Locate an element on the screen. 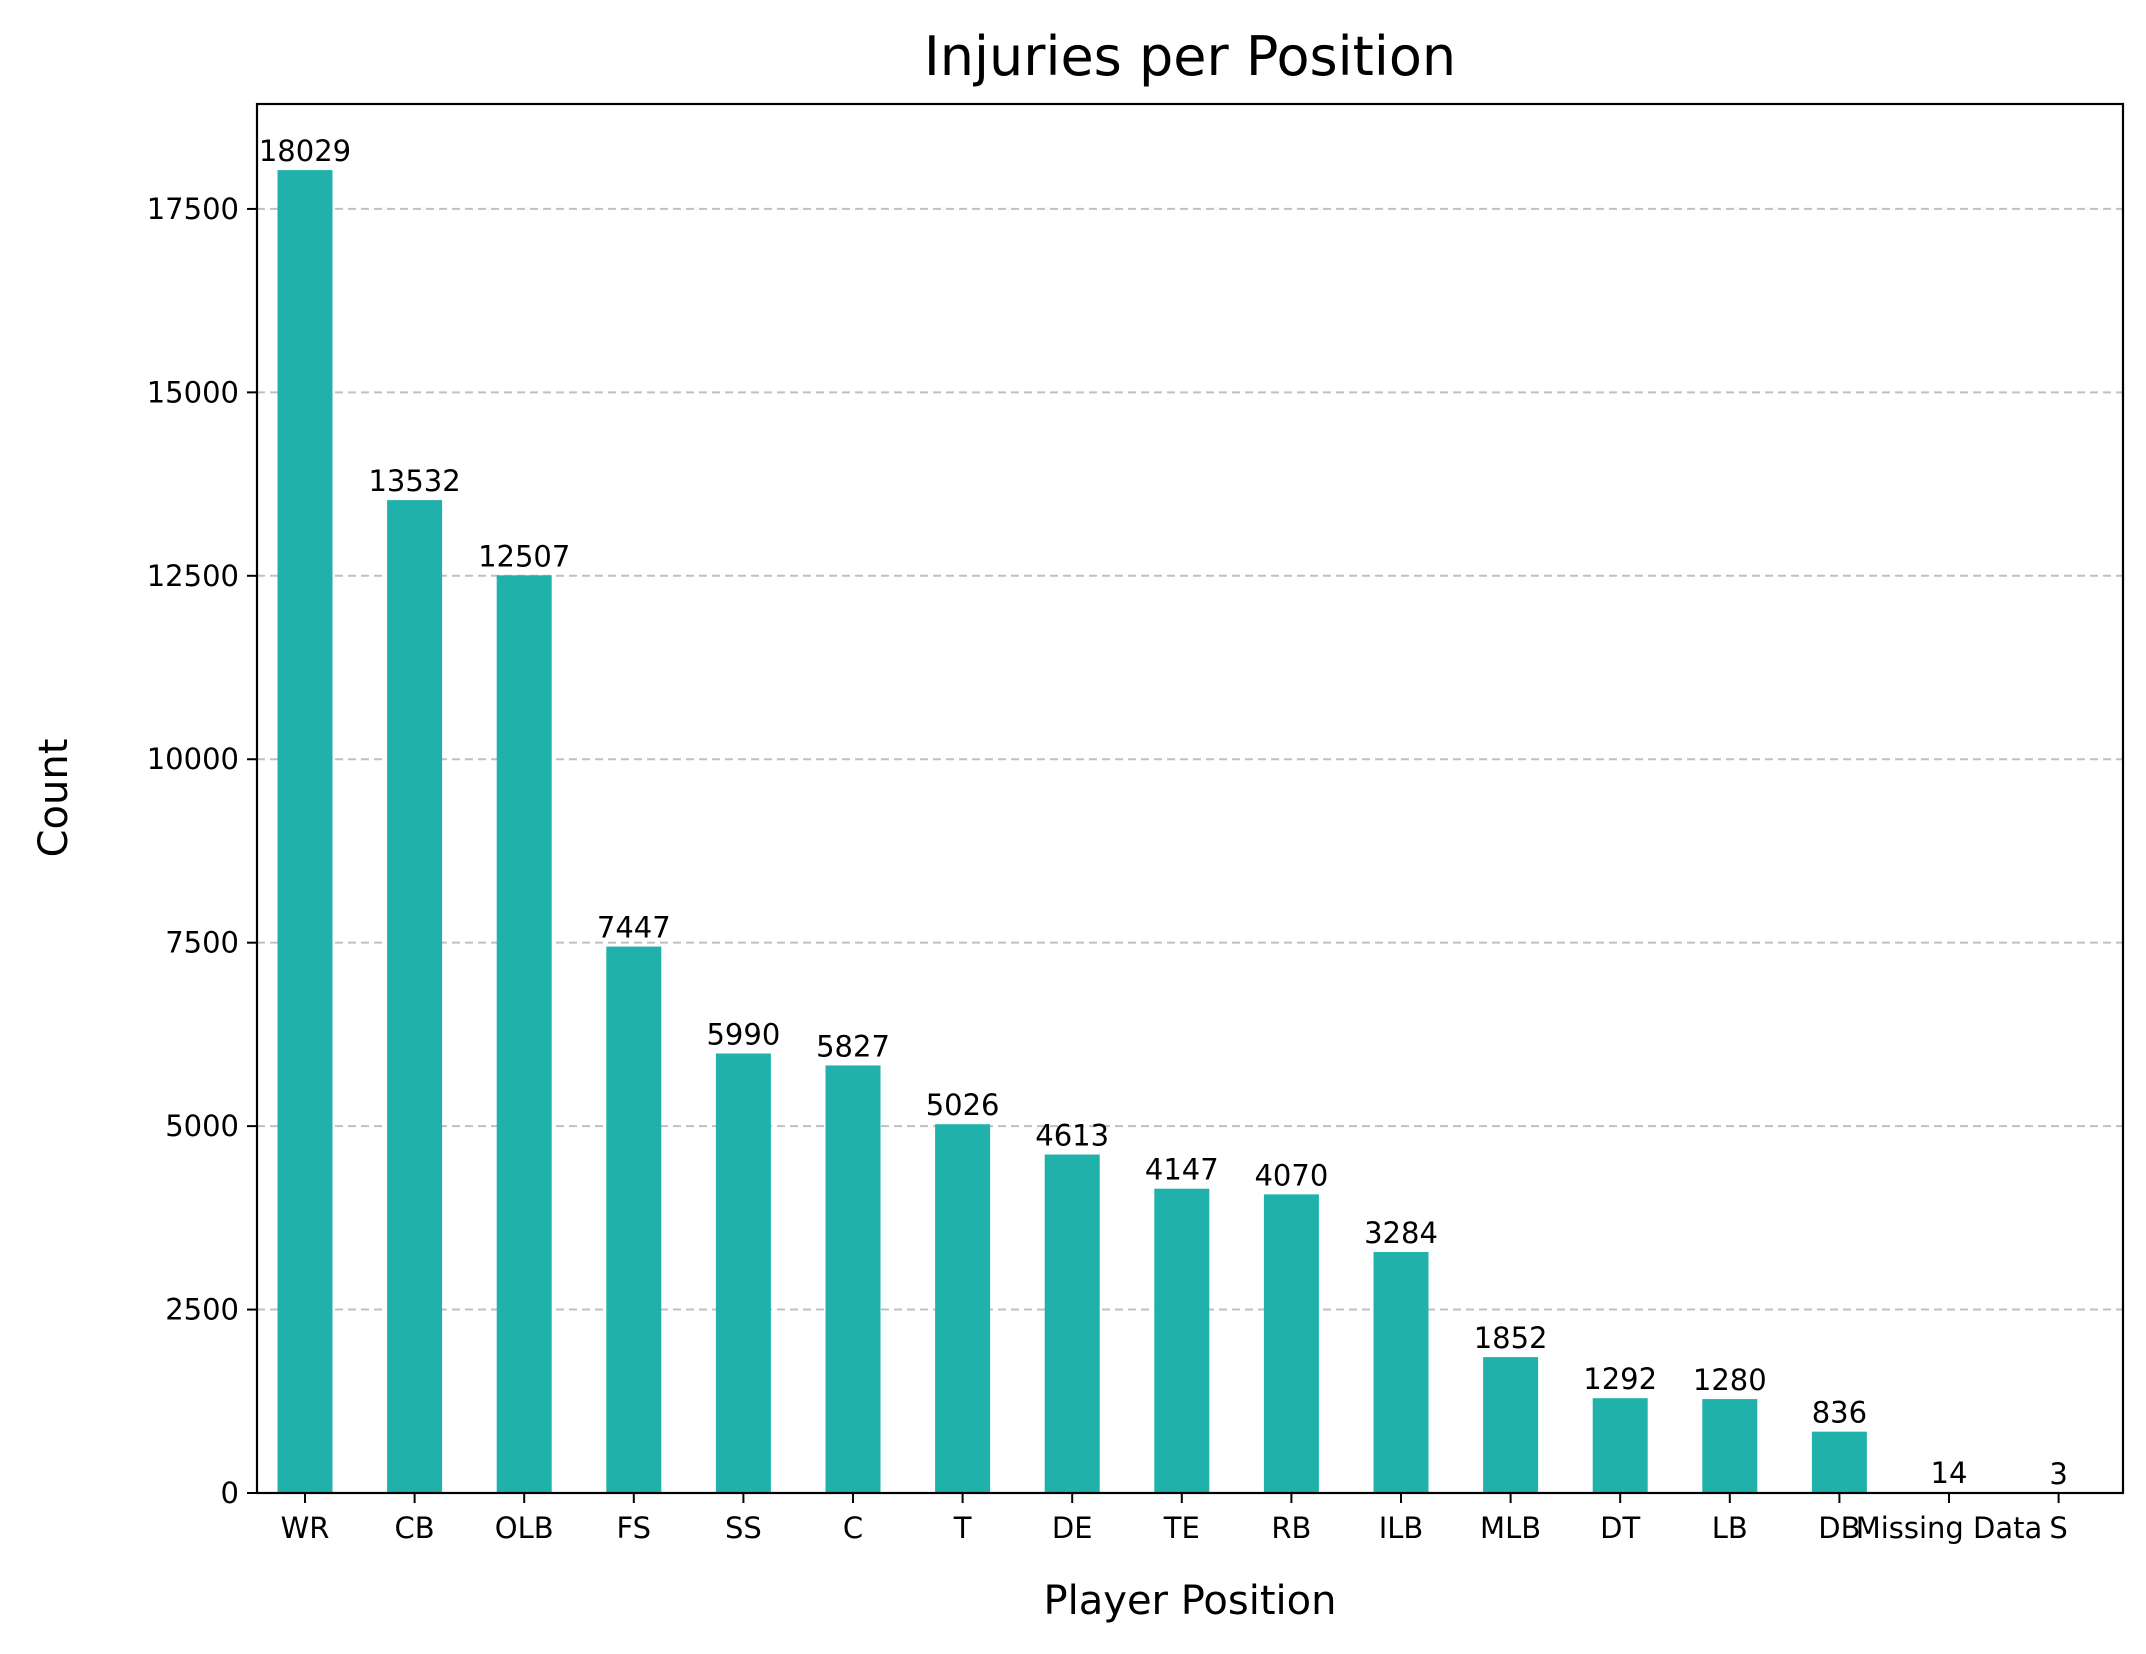  data-label: 1852 is located at coordinates (1511, 1338).